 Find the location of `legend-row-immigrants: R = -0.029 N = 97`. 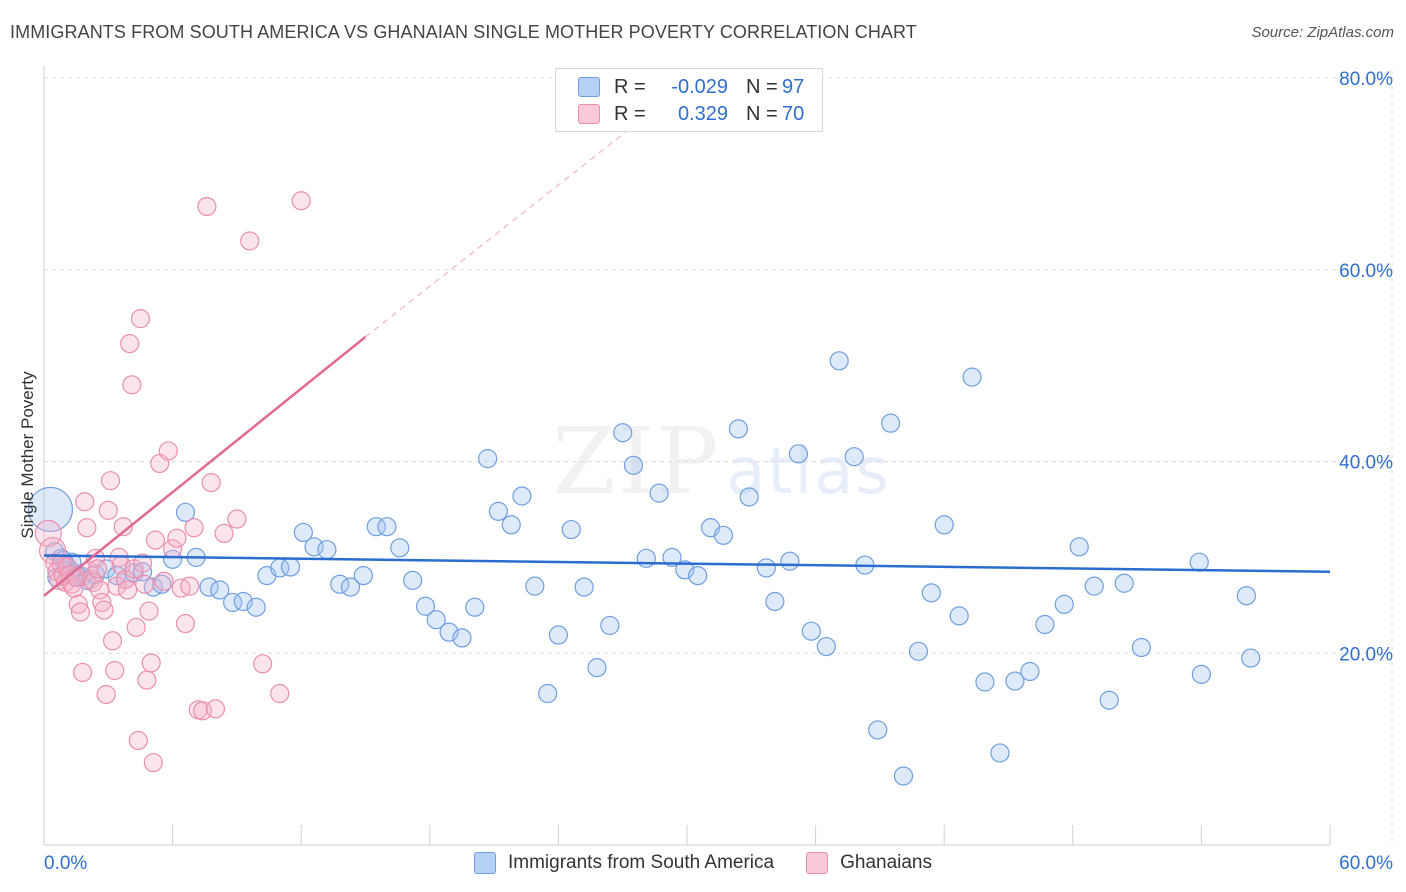

legend-row-immigrants: R = -0.029 N = 97 is located at coordinates (691, 87).